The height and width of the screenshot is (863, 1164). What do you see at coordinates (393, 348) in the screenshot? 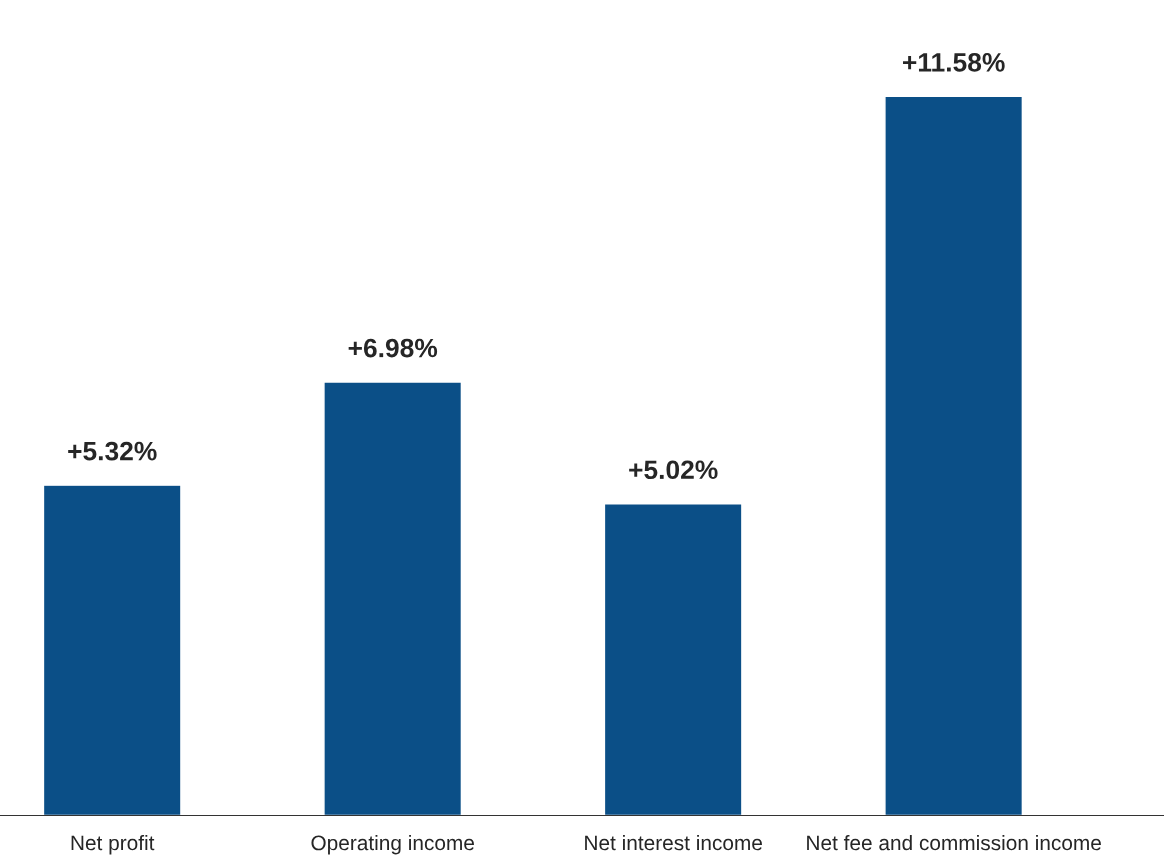
I see `data-label: +6.98%` at bounding box center [393, 348].